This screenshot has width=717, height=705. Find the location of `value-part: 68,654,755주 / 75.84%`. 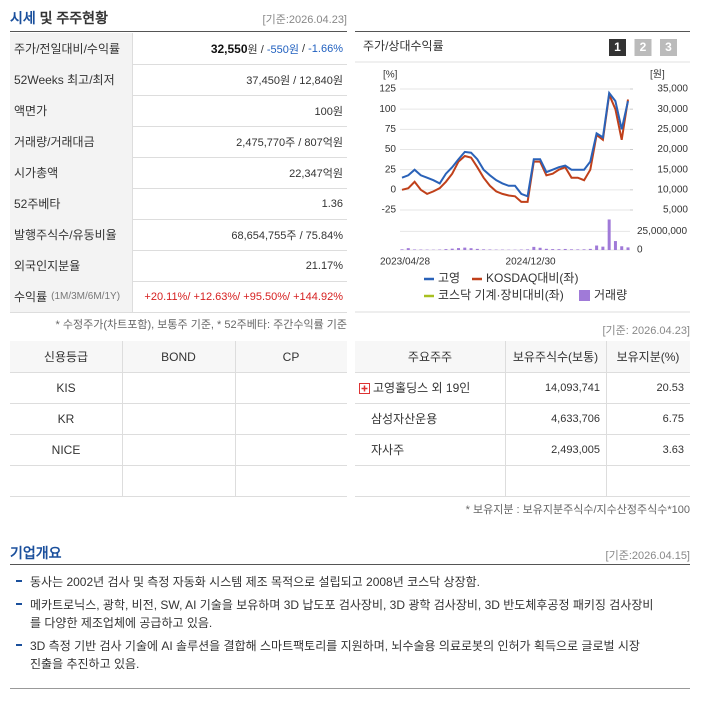

value-part: 68,654,755주 / 75.84% is located at coordinates (287, 235).